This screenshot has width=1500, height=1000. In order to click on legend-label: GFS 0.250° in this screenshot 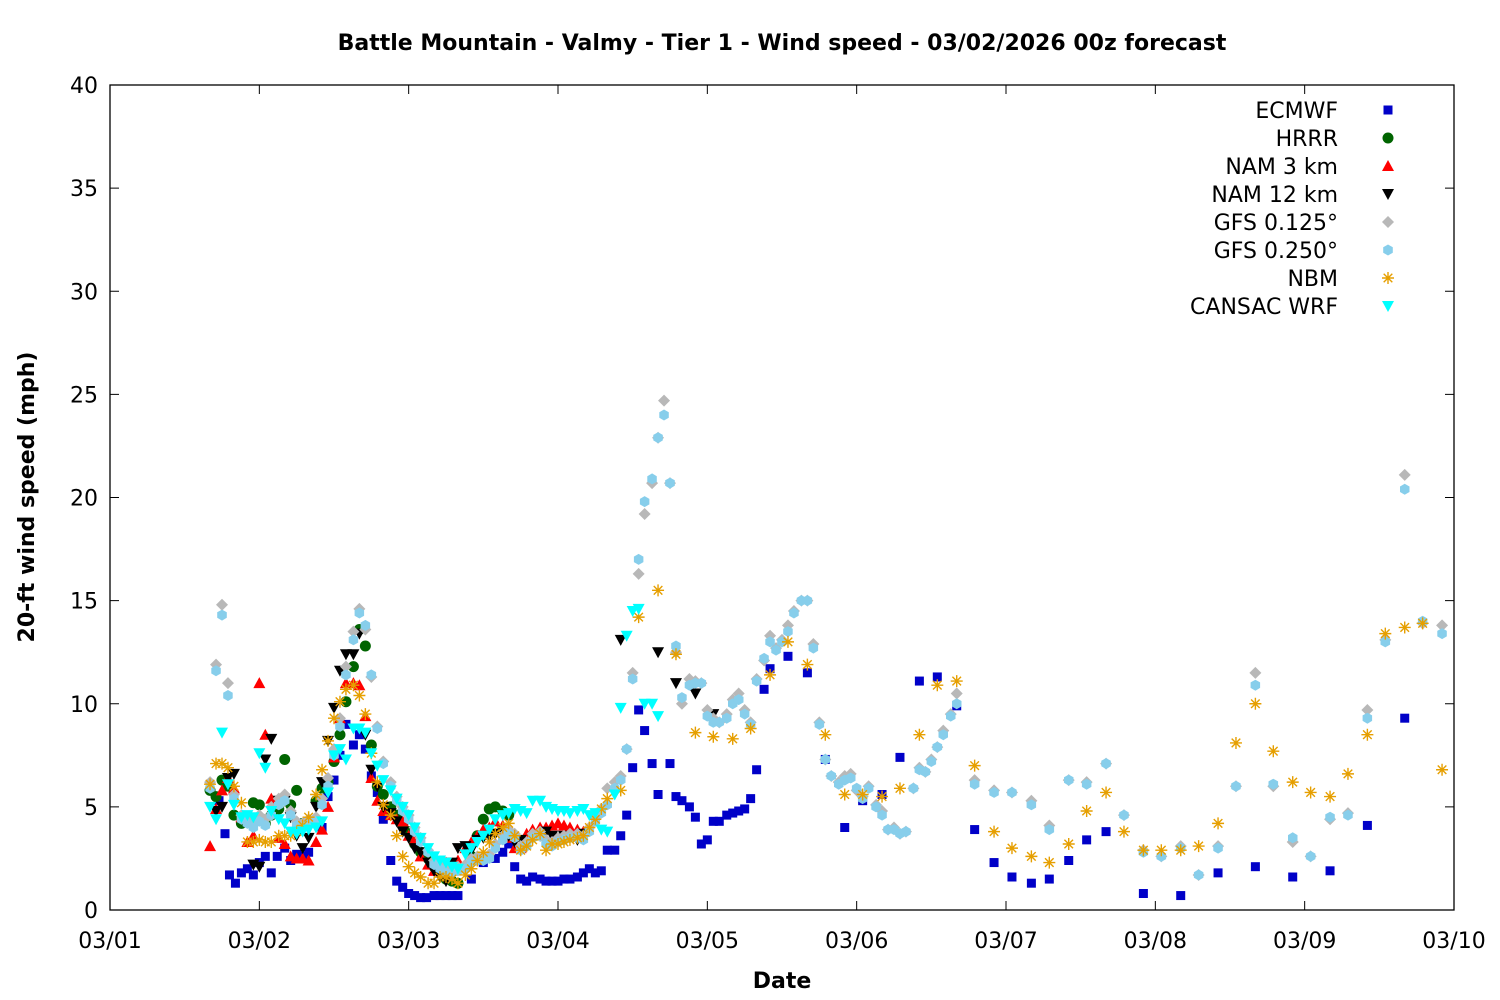, I will do `click(1276, 251)`.